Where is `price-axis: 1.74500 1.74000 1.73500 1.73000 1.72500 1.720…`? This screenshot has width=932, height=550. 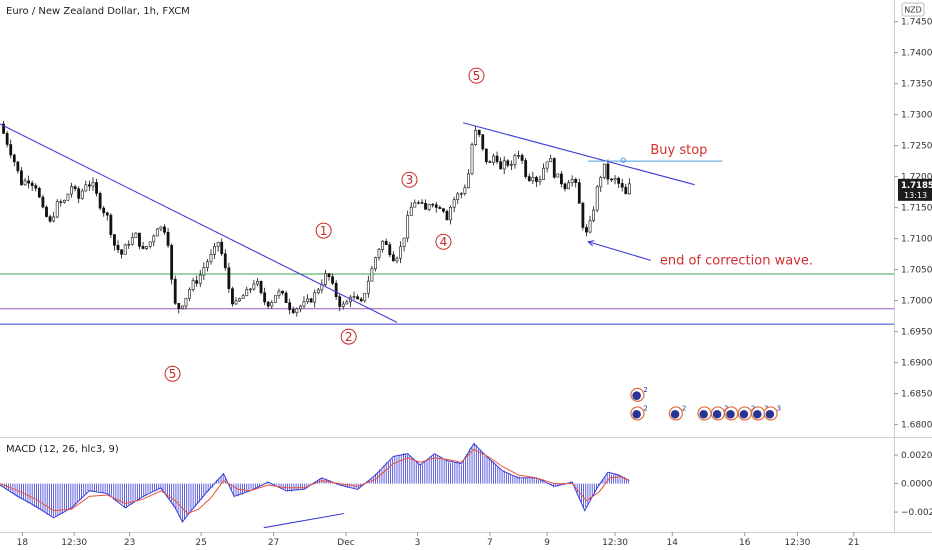 price-axis: 1.74500 1.74000 1.73500 1.73000 1.72500 1.720… is located at coordinates (913, 266).